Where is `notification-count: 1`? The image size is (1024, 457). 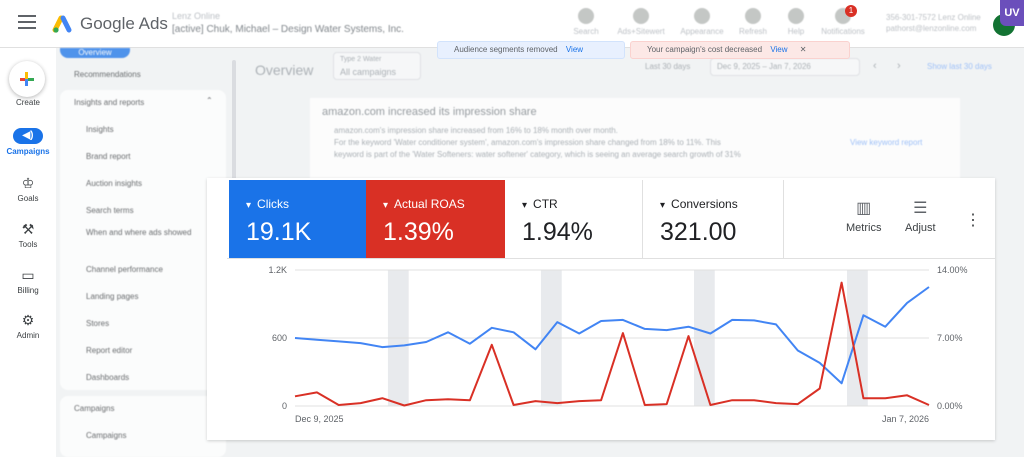
notification-count: 1 is located at coordinates (851, 11).